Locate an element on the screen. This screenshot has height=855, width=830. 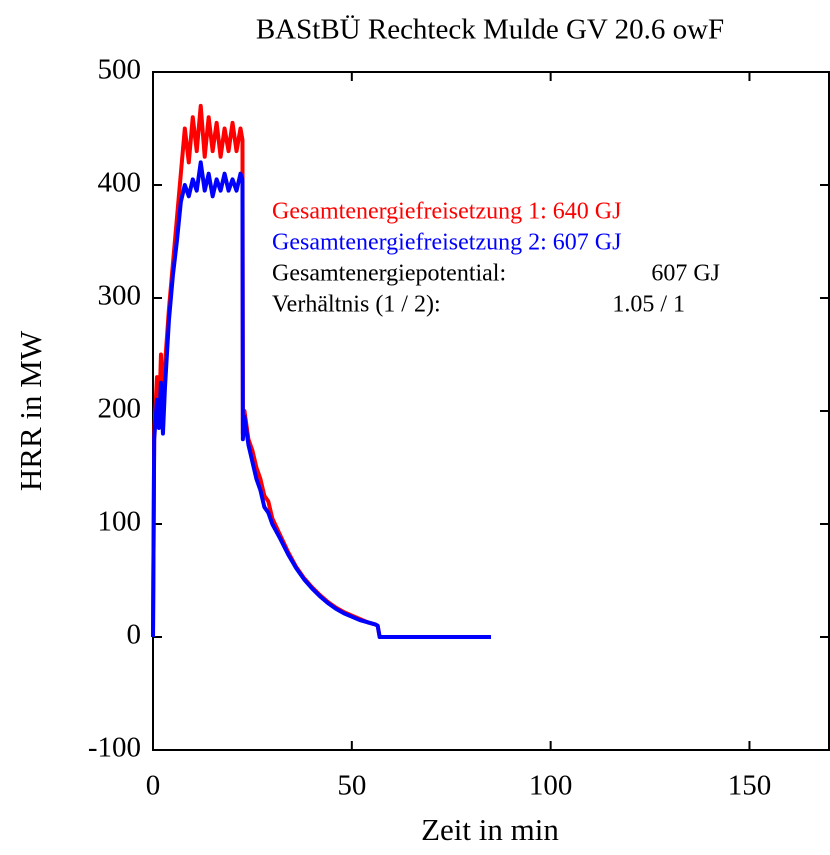
x-tick-label: 100 is located at coordinates (551, 786).